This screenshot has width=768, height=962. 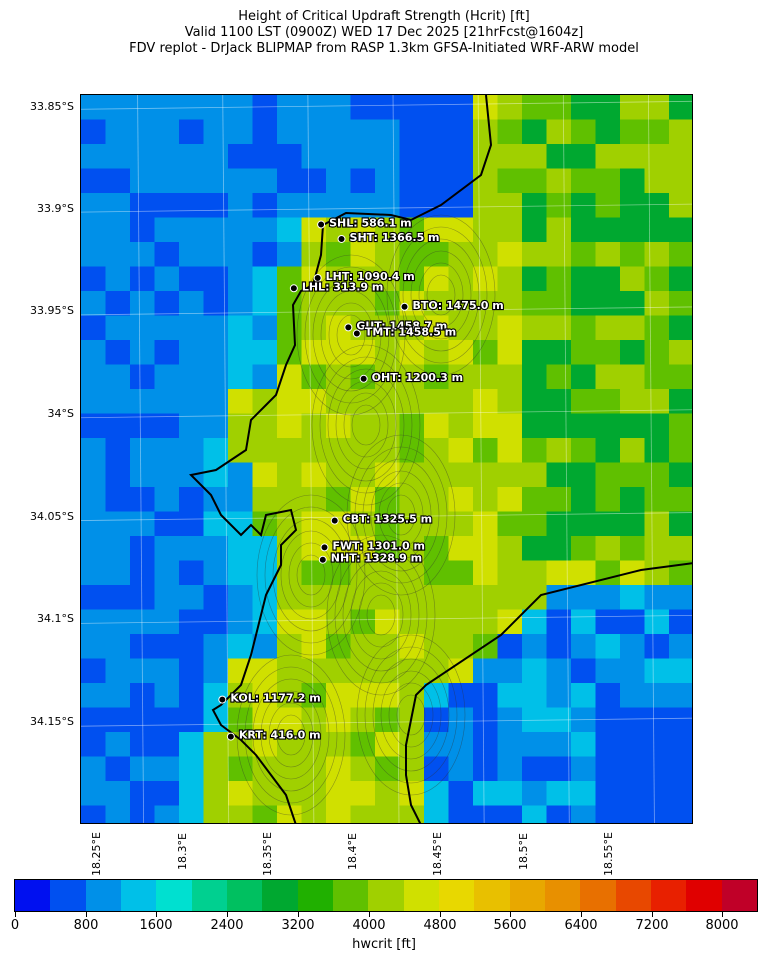 I want to click on colorbar-tick-label: 6400, so click(x=581, y=925).